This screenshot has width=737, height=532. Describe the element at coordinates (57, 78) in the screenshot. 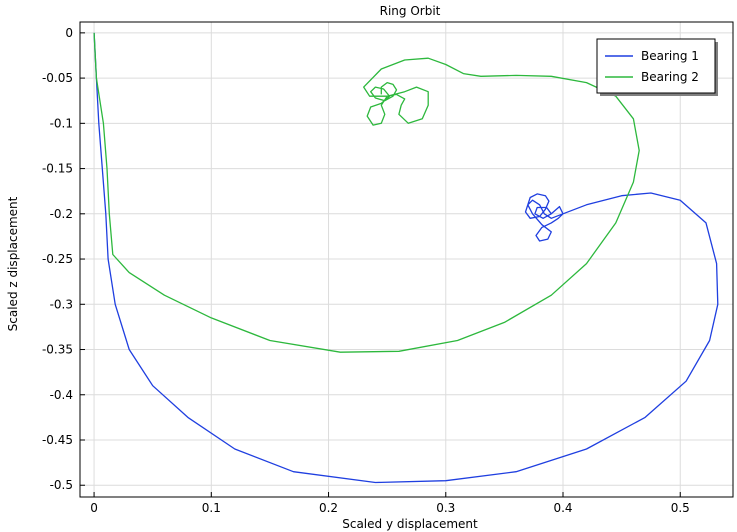

I see `y-tick-label: -0.05` at that location.